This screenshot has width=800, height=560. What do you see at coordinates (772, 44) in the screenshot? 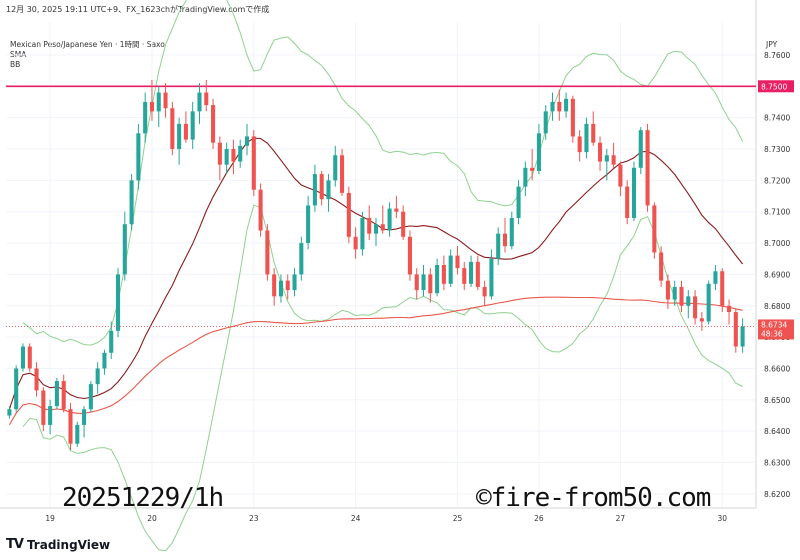
I see `currency-label: JPY` at bounding box center [772, 44].